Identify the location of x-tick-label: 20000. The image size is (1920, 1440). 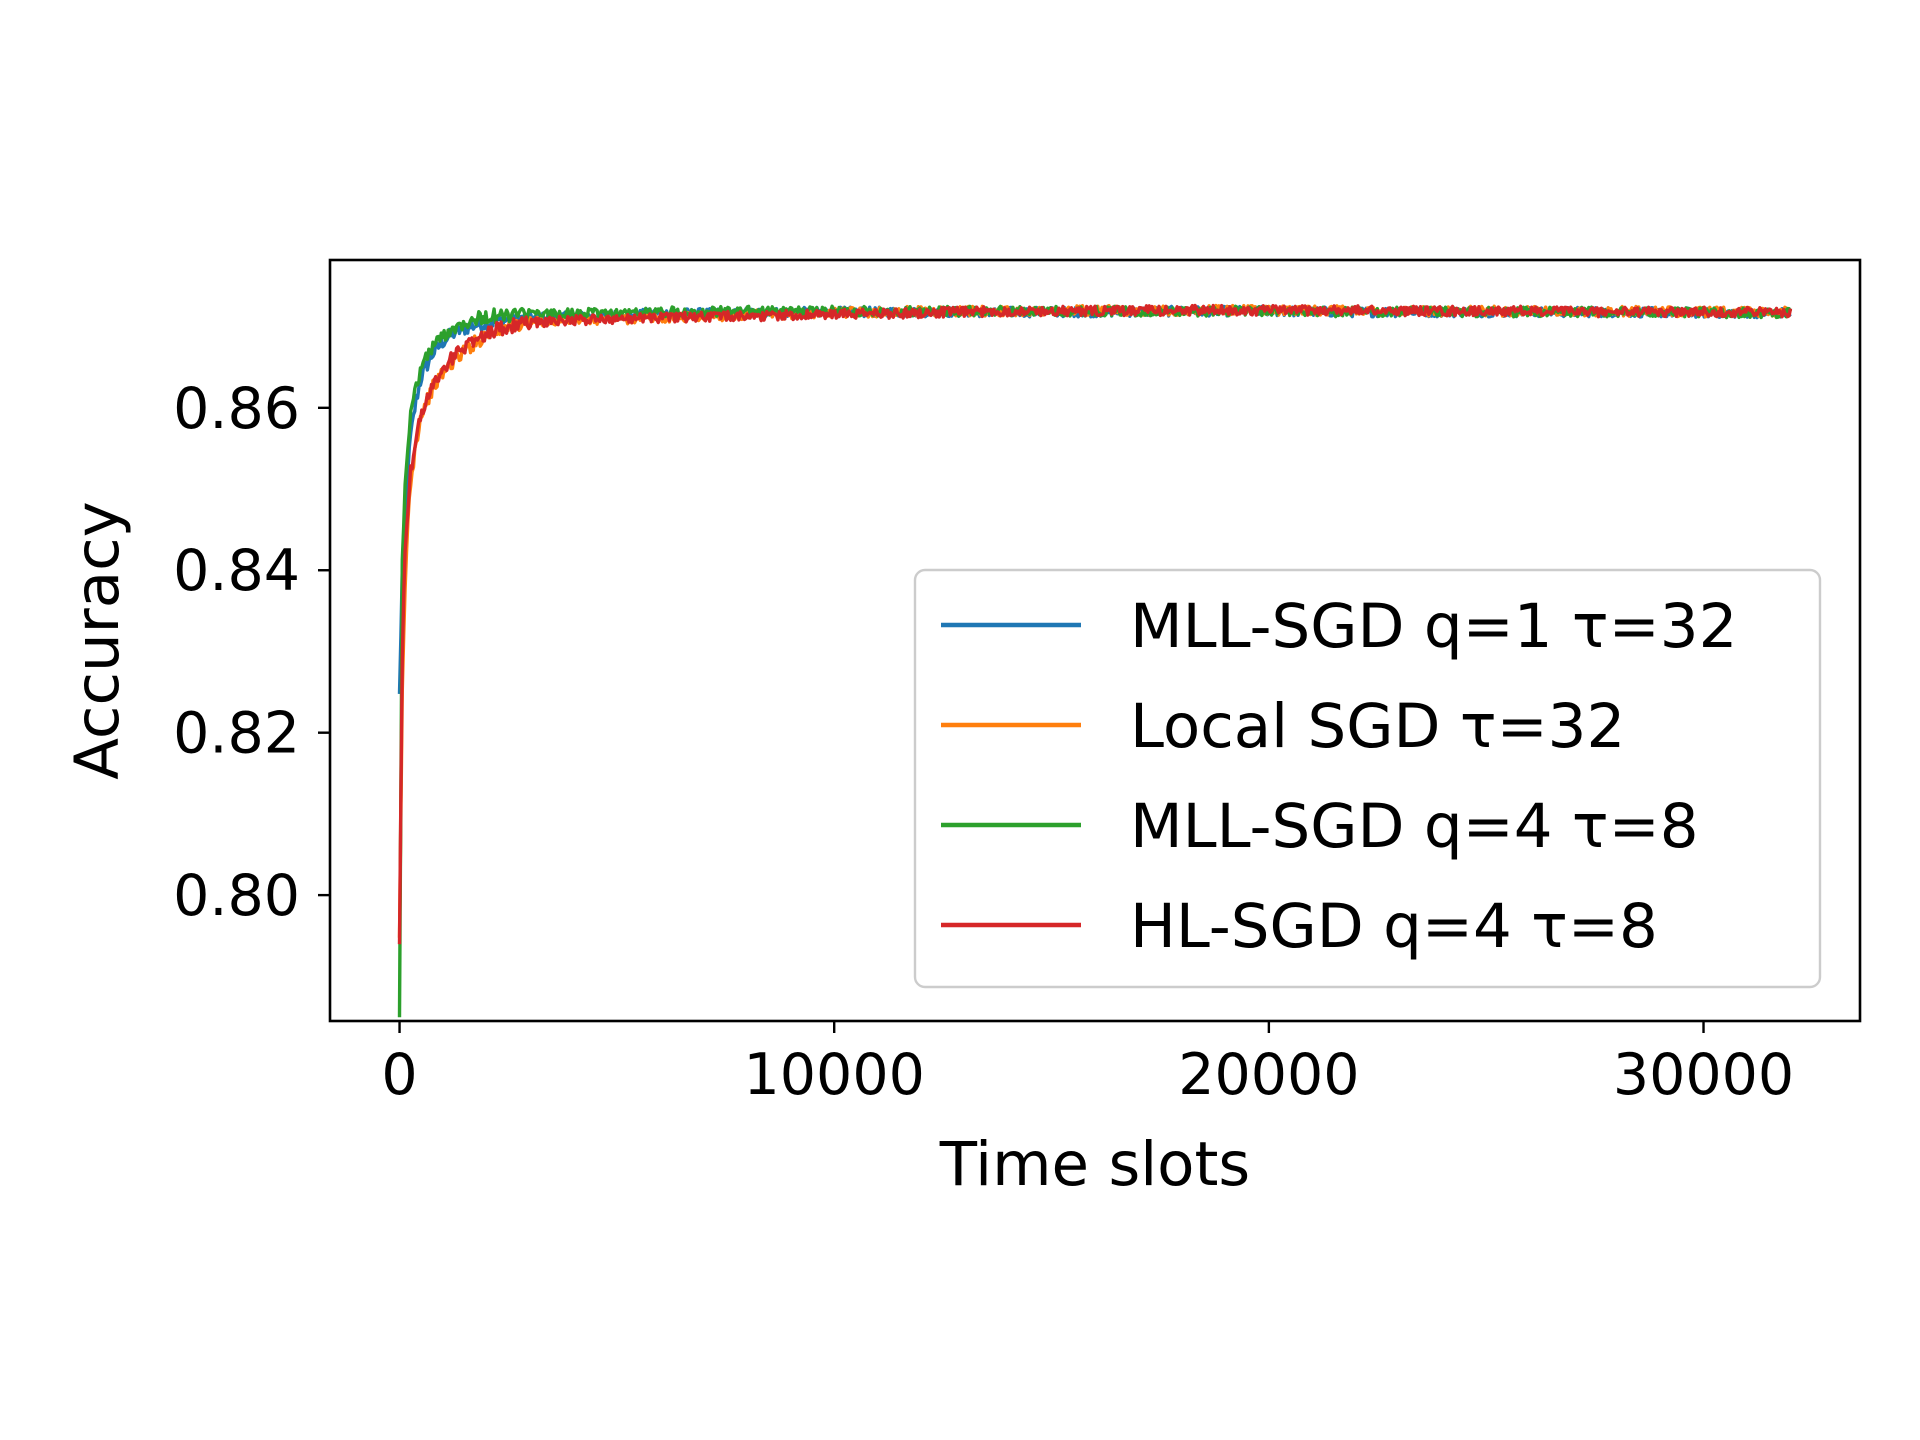
(1268, 1075).